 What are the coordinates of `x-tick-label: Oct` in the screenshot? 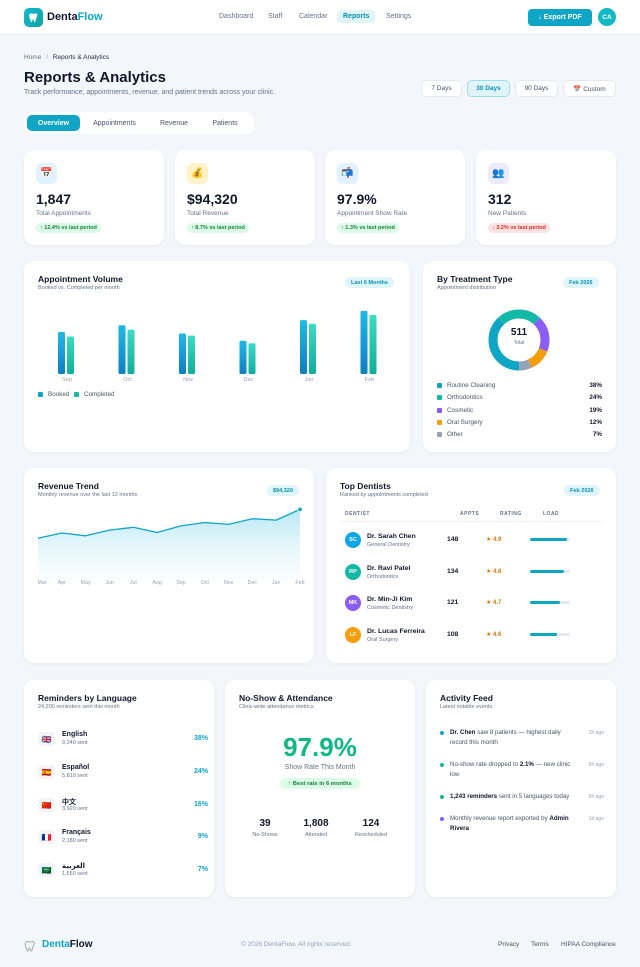 It's located at (205, 583).